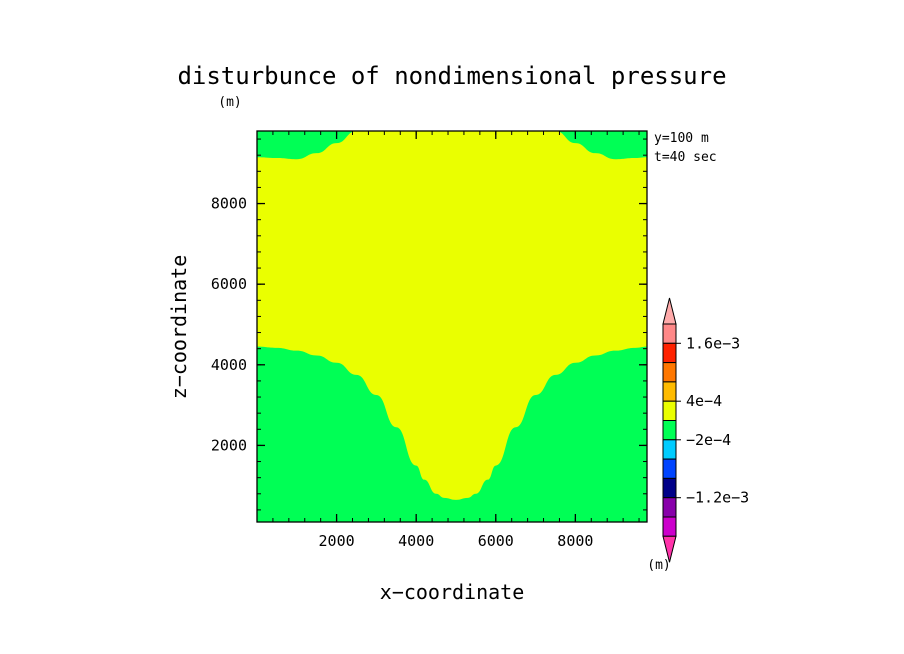  I want to click on y-tick-label: 8000, so click(229, 204).